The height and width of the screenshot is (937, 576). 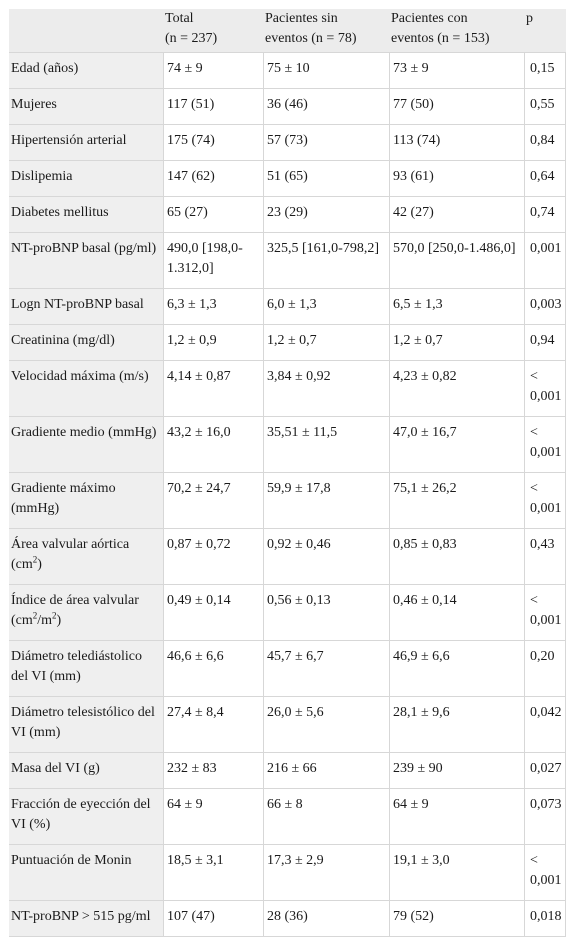 I want to click on cell-total: 4,14 ± 0,87, so click(x=213, y=388).